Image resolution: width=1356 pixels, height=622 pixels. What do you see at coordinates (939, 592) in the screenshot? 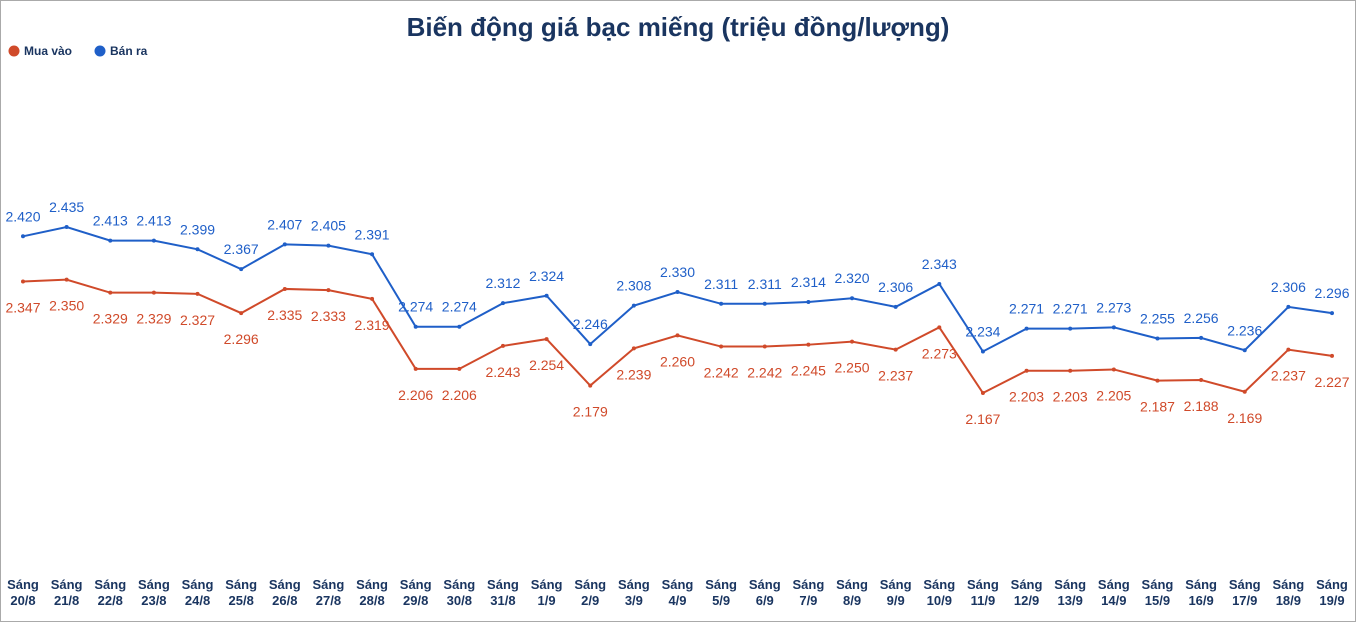
I see `x-tick-label: Sáng 10/9` at bounding box center [939, 592].